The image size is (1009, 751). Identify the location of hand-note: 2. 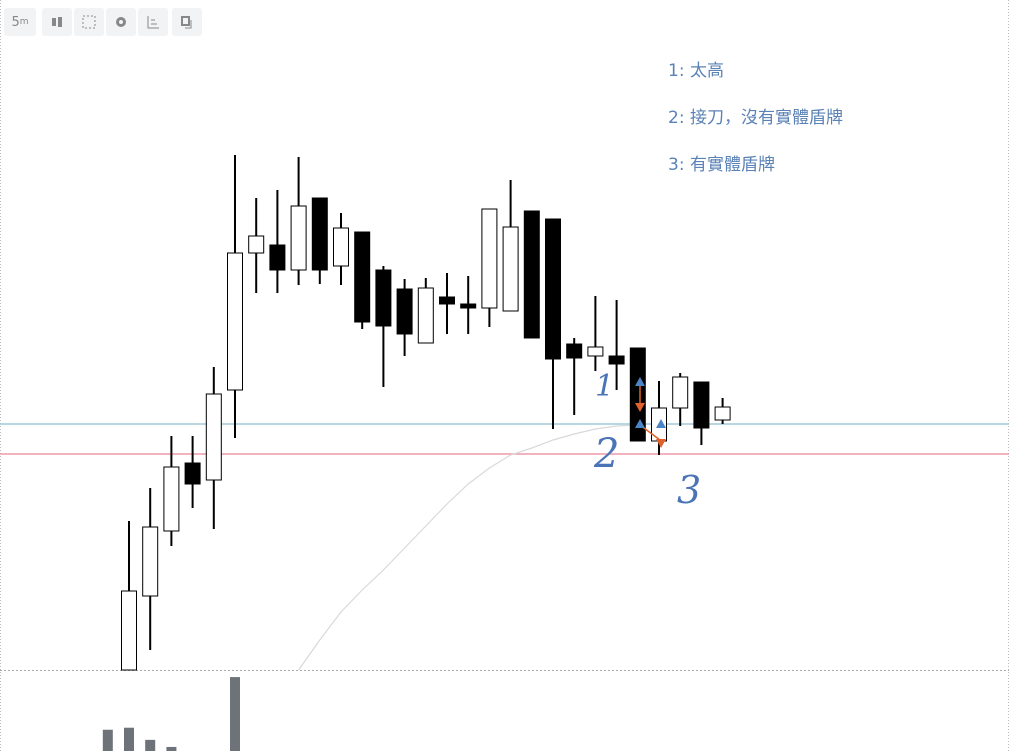
(606, 454).